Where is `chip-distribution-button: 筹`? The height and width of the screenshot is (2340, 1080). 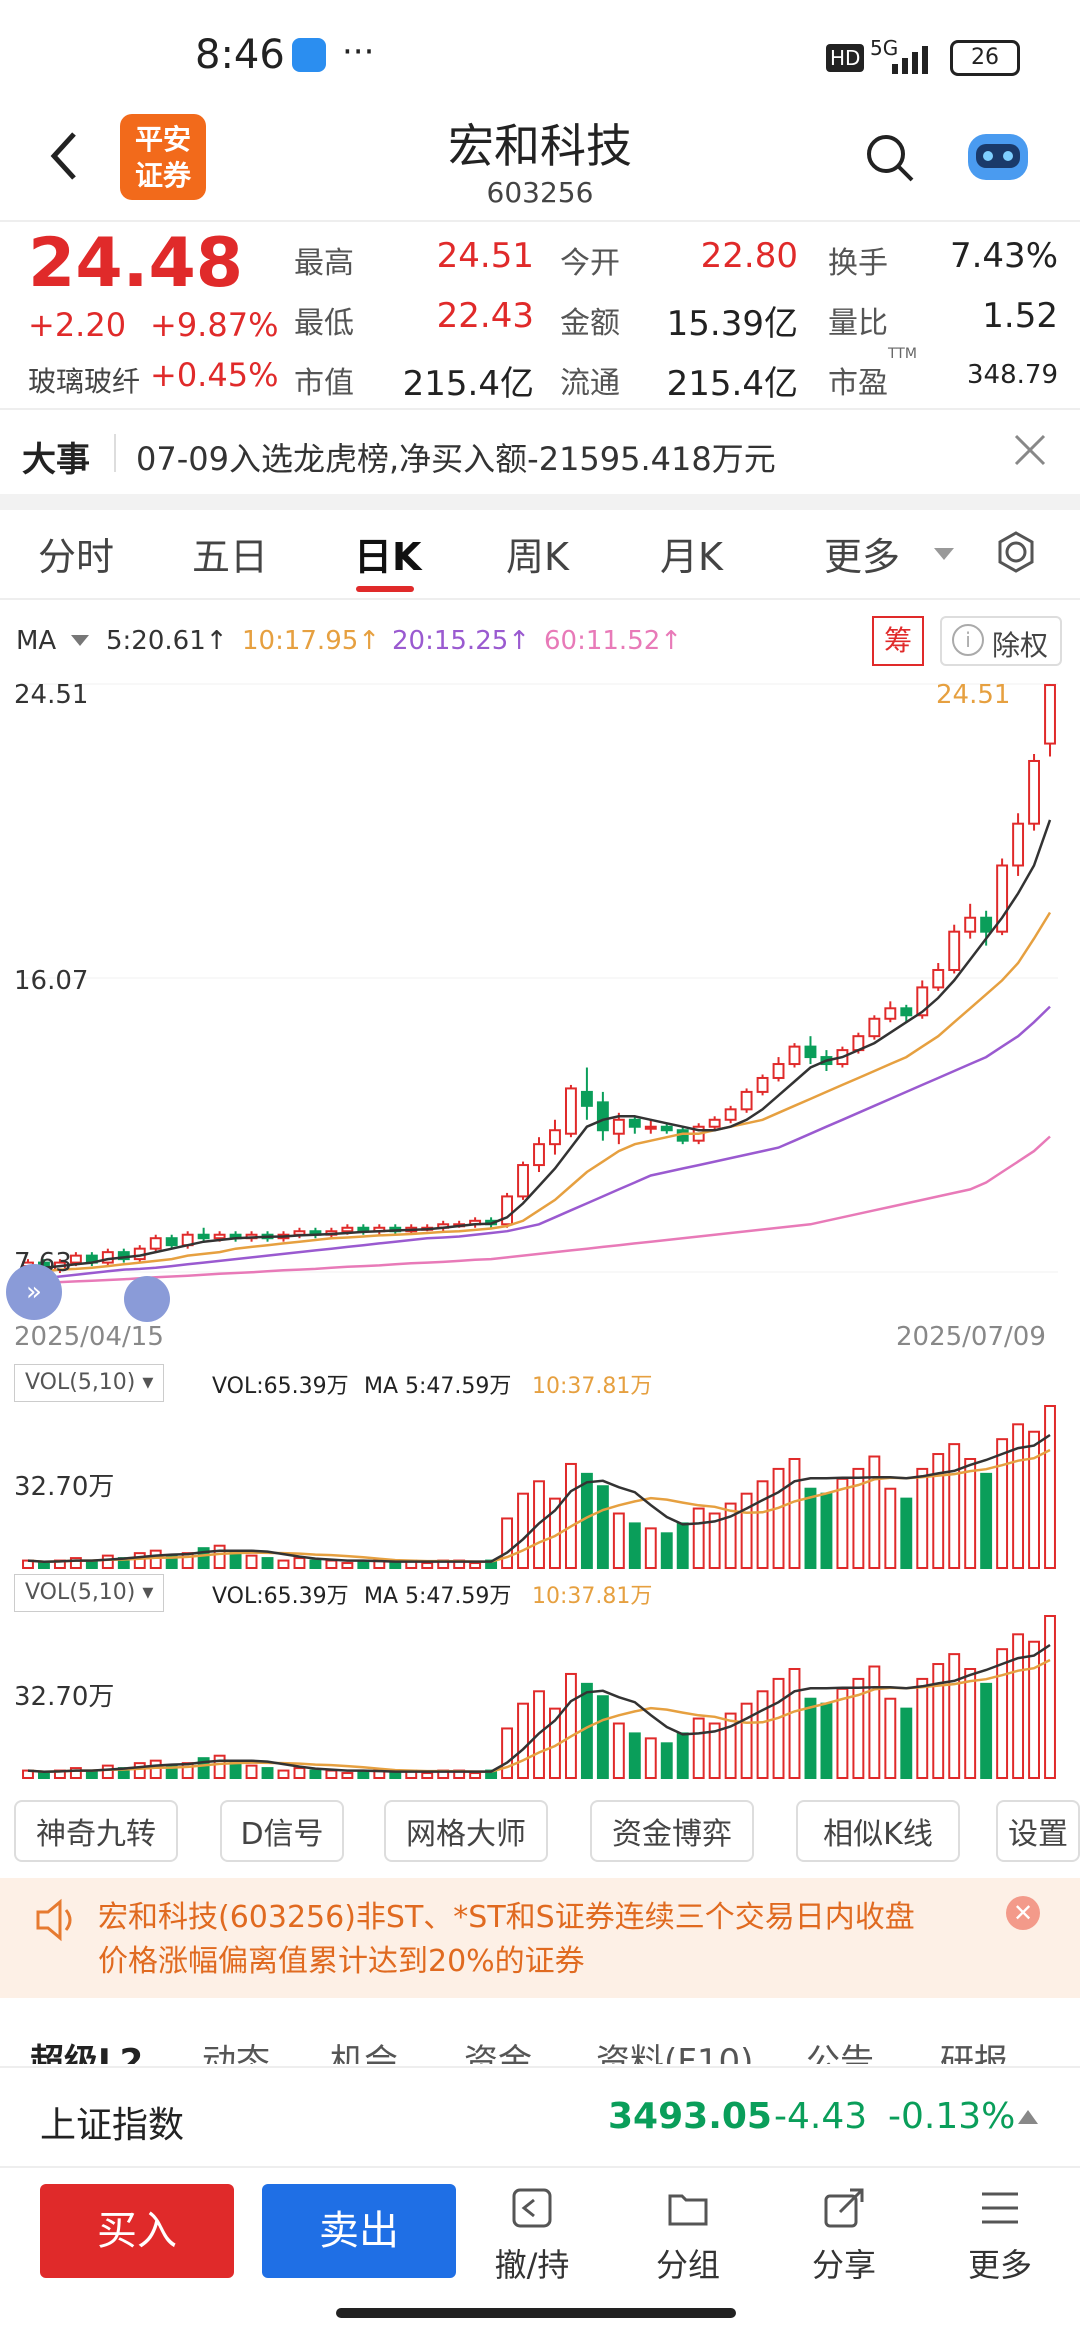 chip-distribution-button: 筹 is located at coordinates (898, 641).